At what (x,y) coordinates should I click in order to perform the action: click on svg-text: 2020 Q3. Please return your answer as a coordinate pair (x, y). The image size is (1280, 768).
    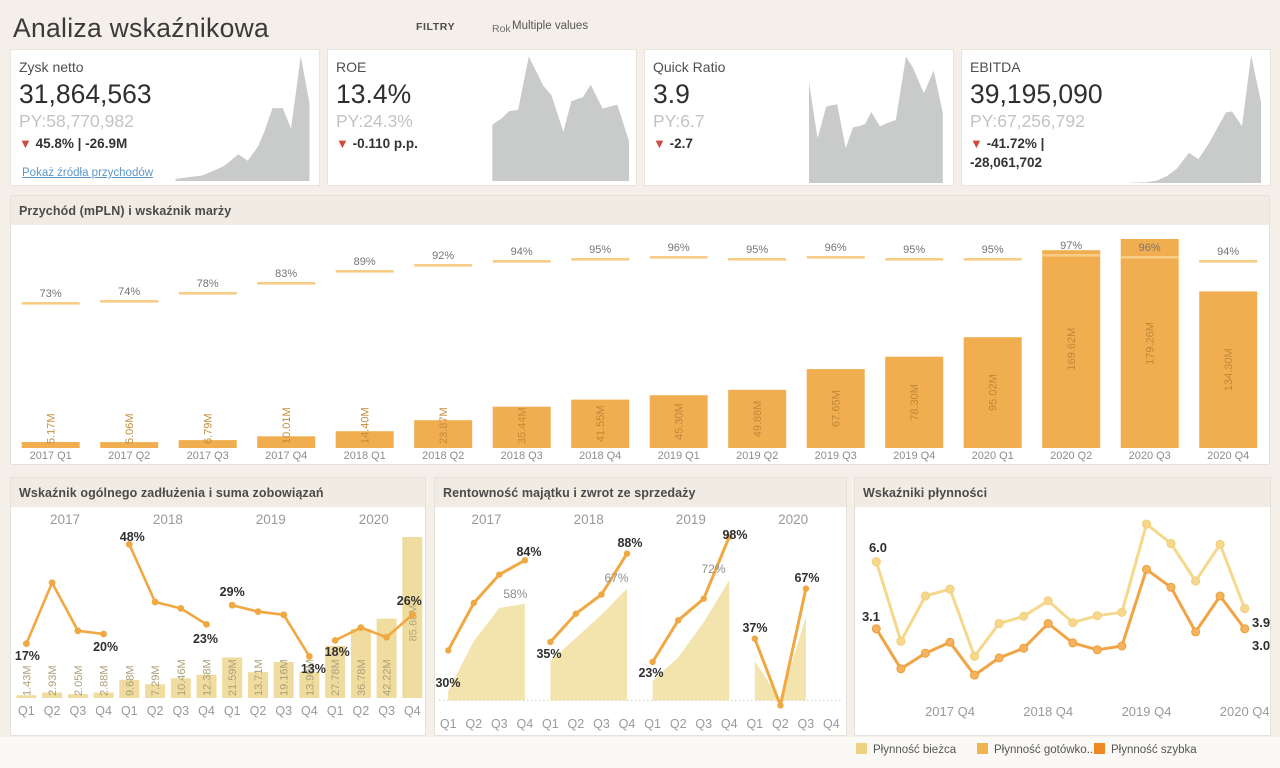
    Looking at the image, I should click on (1150, 456).